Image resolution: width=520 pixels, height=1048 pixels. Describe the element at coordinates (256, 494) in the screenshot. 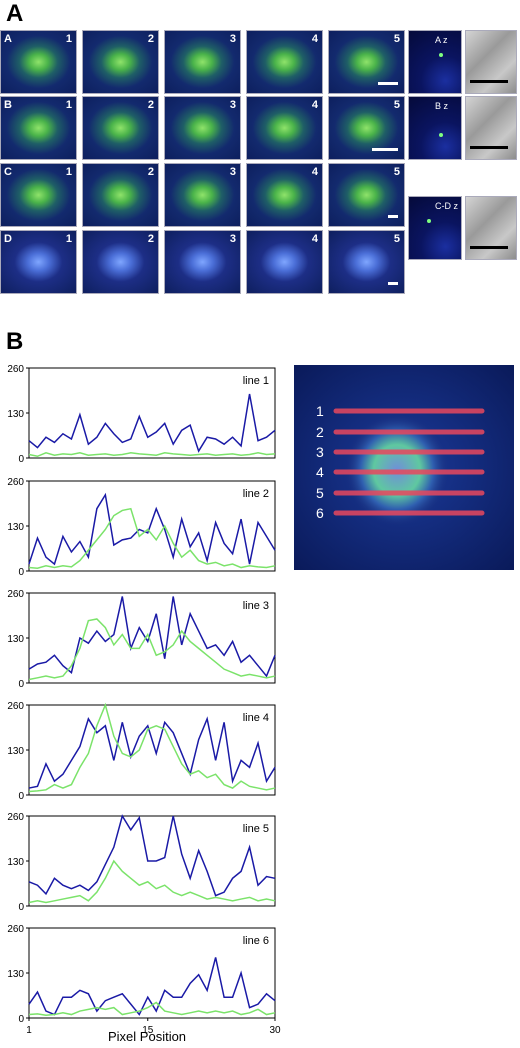

I see `chart-title: line 2` at that location.